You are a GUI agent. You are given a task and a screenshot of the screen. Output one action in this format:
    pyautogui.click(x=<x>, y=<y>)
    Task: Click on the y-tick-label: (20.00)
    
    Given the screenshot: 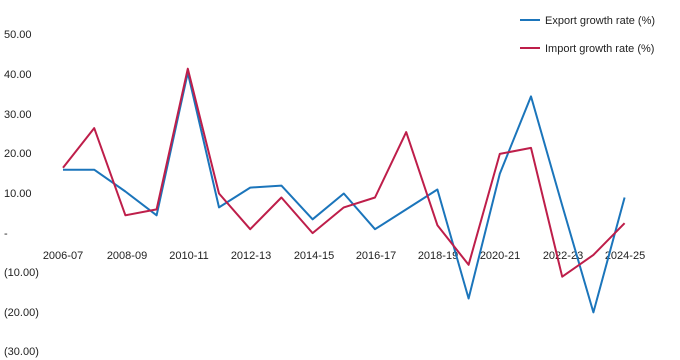 What is the action you would take?
    pyautogui.click(x=21, y=313)
    